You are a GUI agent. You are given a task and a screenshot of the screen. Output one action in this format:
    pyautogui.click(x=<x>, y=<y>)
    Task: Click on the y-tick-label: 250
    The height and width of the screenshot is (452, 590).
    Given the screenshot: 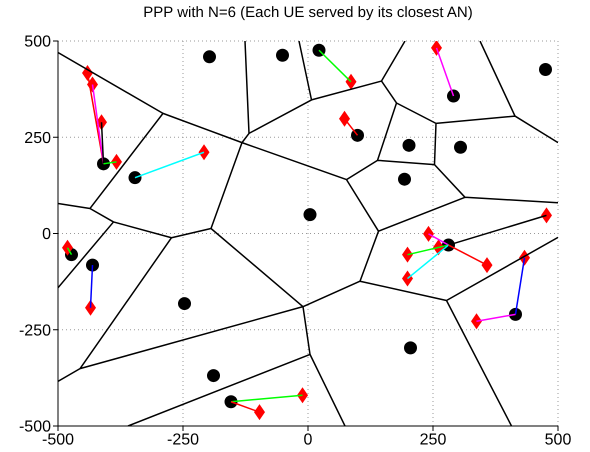 What is the action you would take?
    pyautogui.click(x=38, y=138)
    